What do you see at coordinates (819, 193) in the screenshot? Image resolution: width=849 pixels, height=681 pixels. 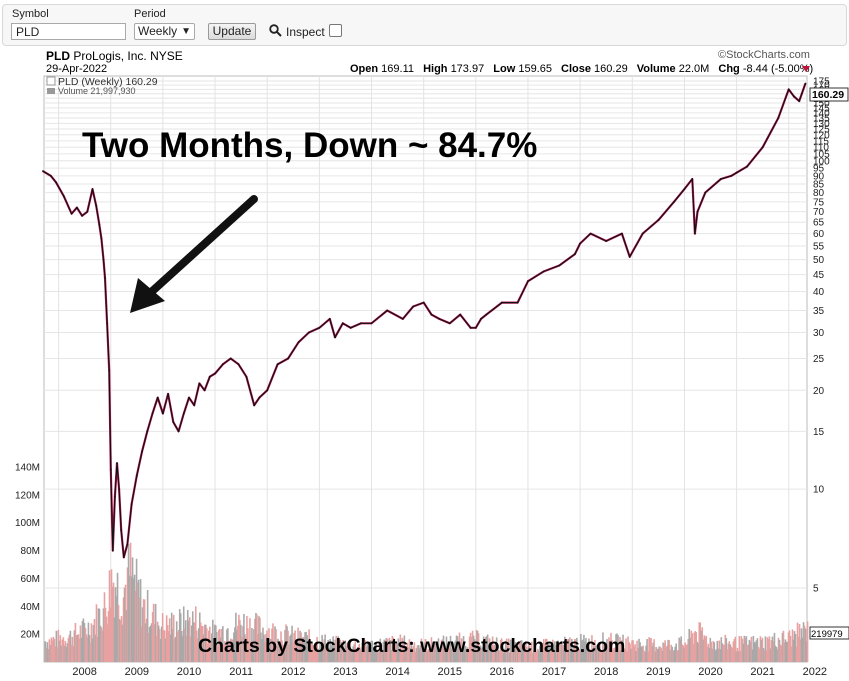 I see `y-tick-label: 80` at bounding box center [819, 193].